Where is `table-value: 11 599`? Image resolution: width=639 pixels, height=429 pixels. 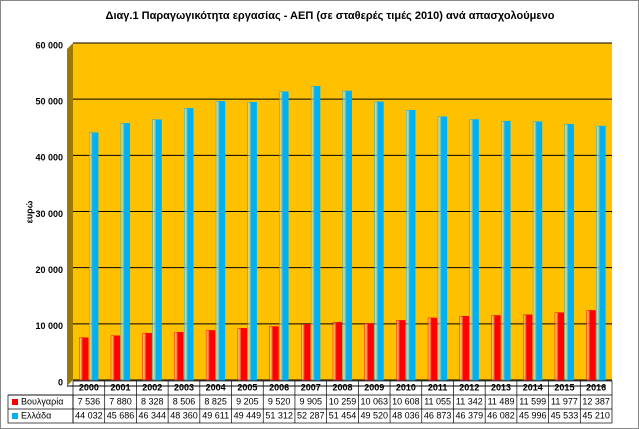 table-value: 11 599 is located at coordinates (532, 401).